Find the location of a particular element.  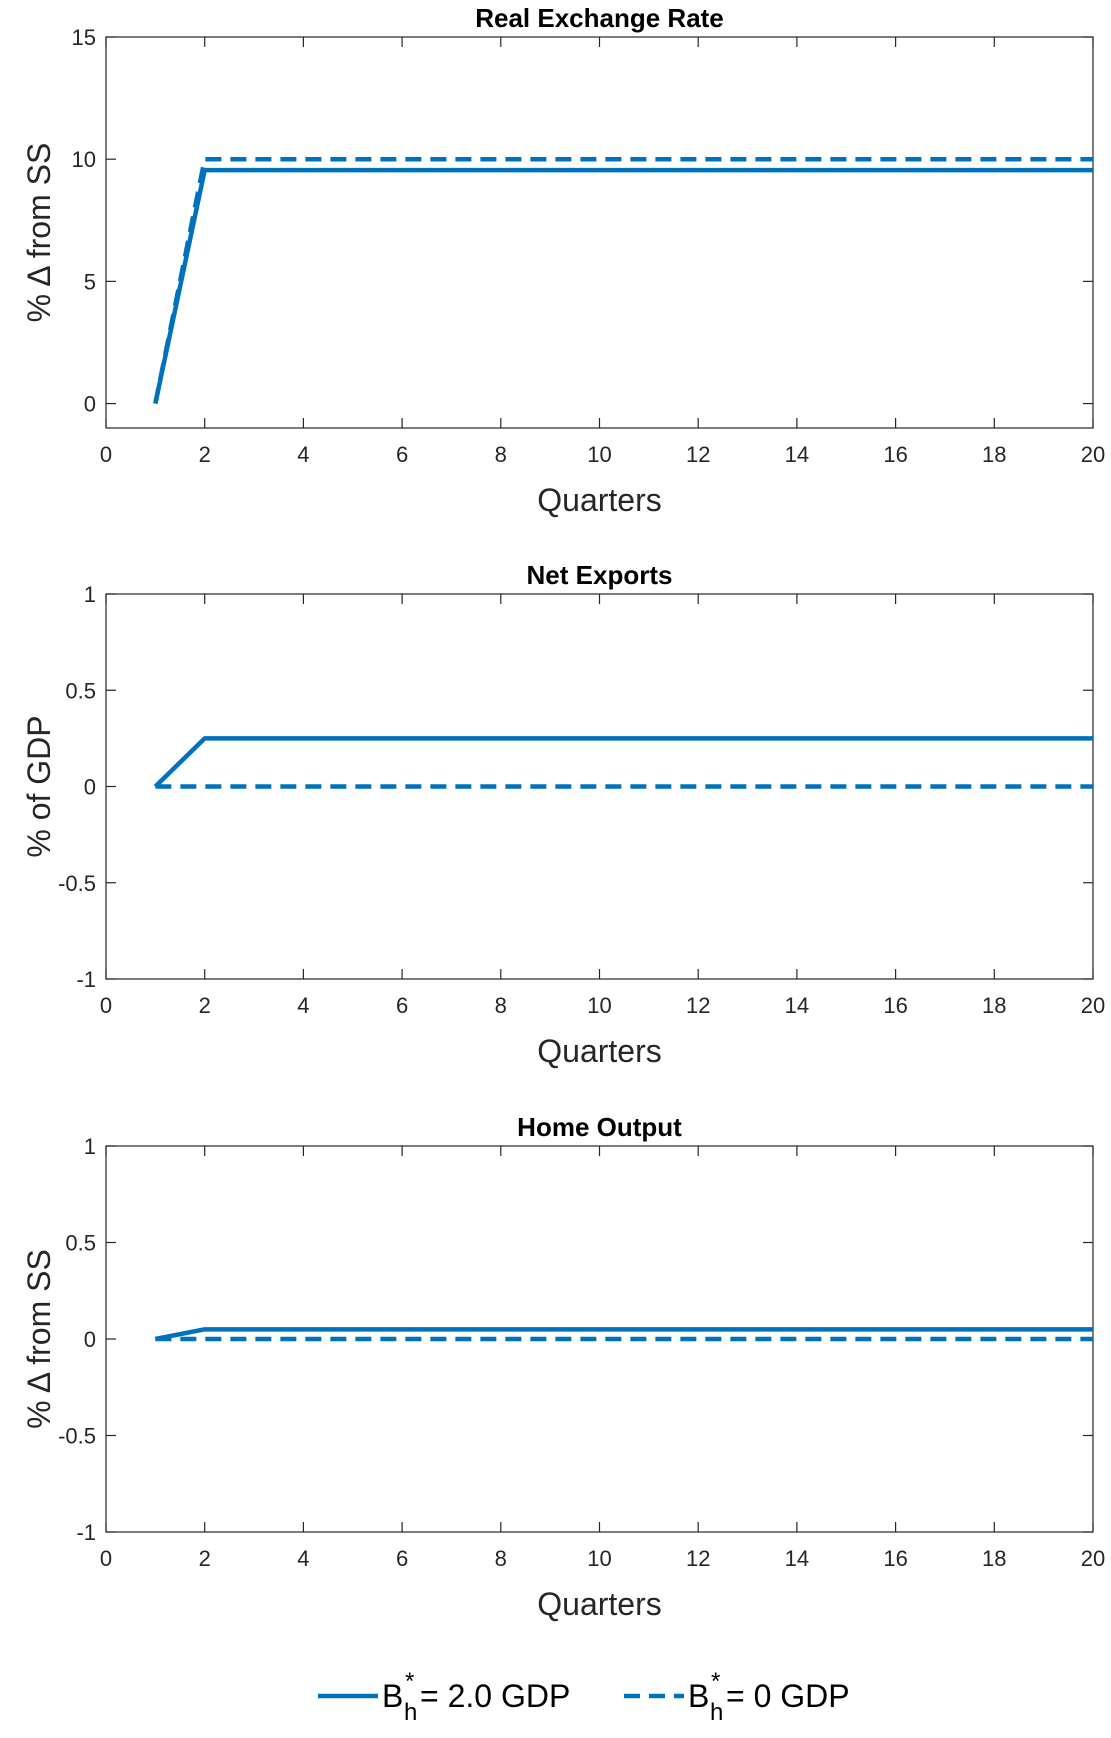

y-axis-label: % of GDP is located at coordinates (39, 786).